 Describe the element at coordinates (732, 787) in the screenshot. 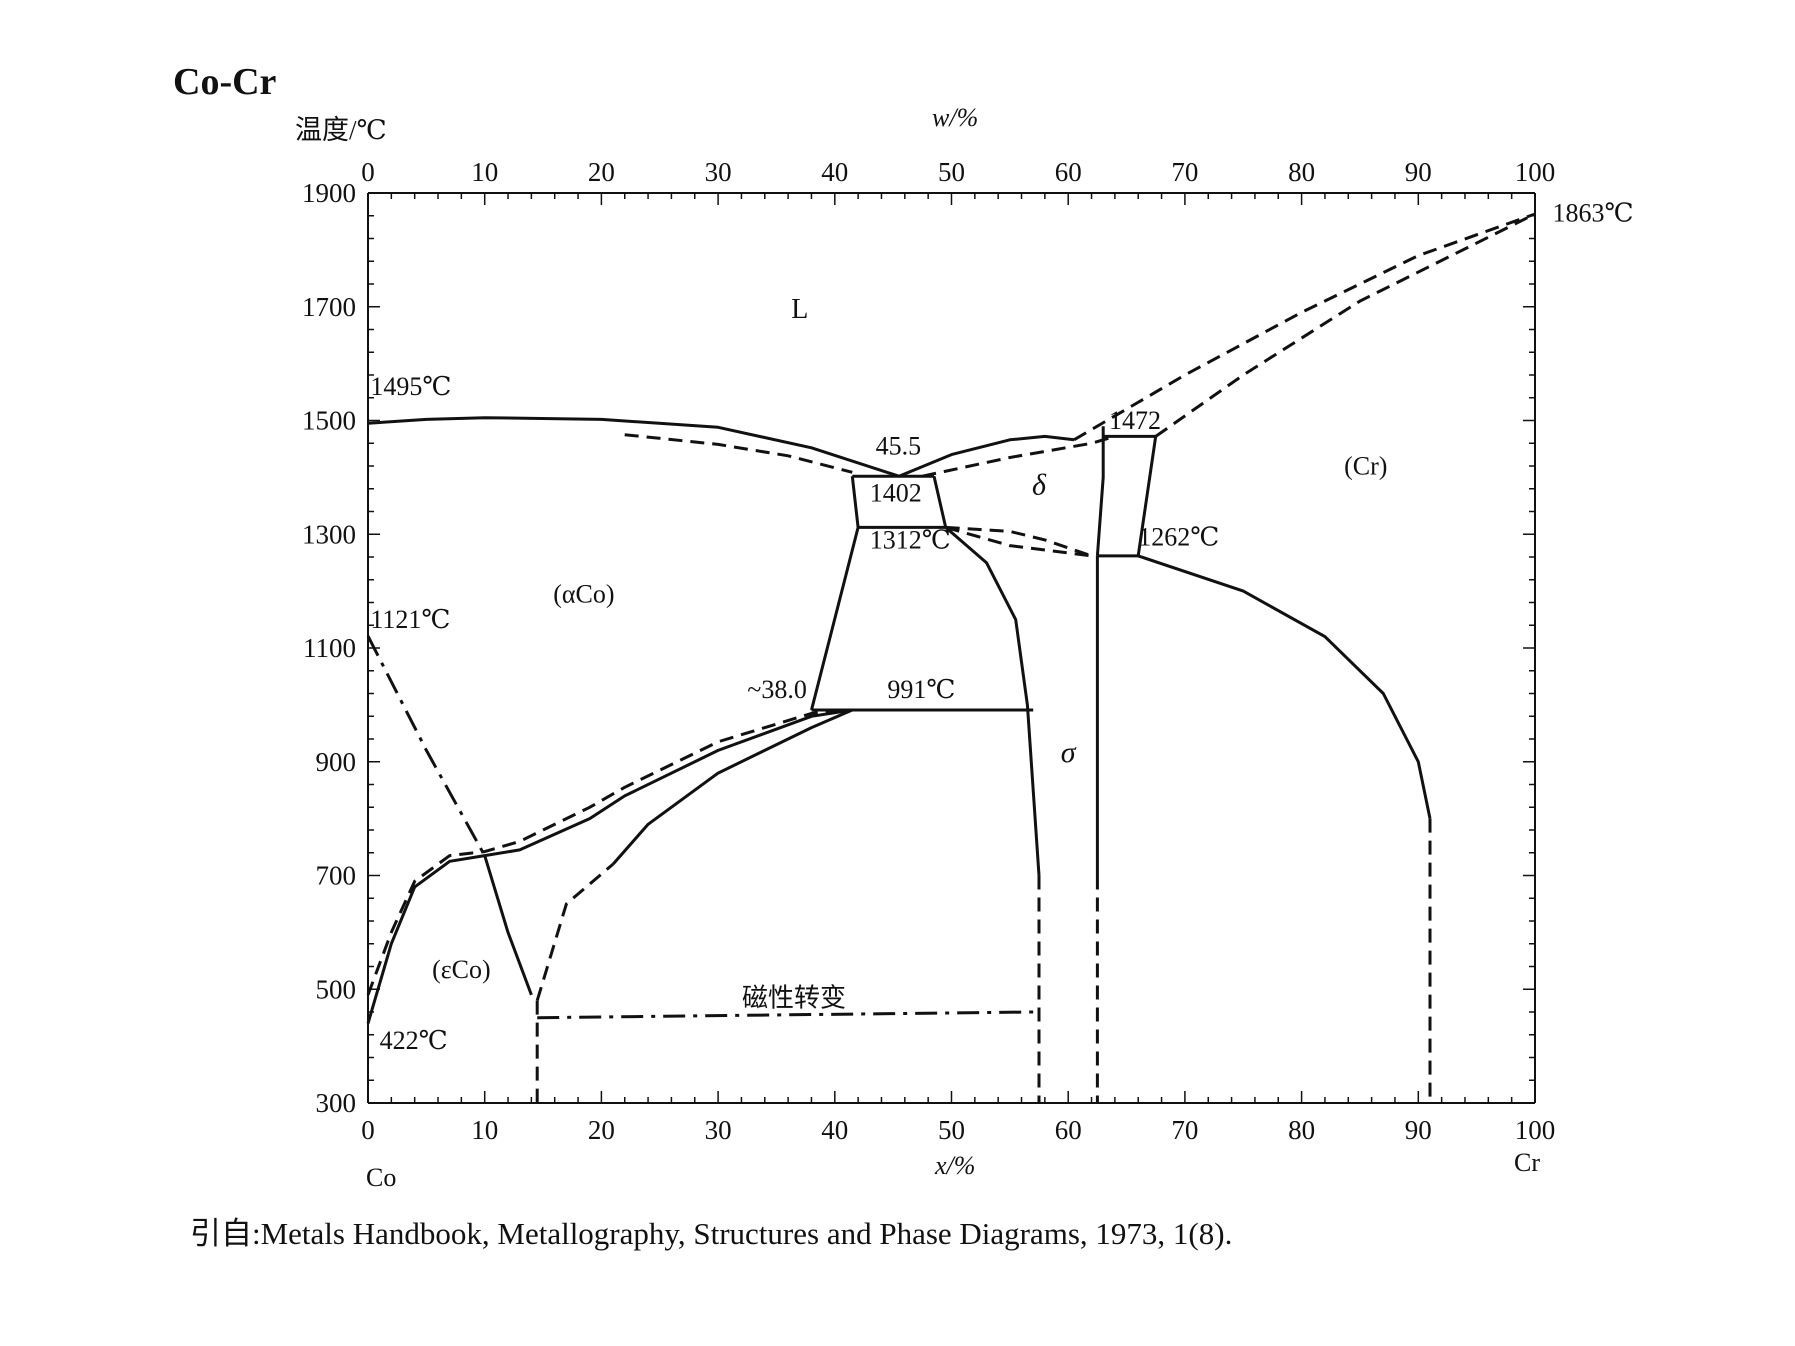

I see `phase-boundary-sigma-epsilon-solid` at that location.